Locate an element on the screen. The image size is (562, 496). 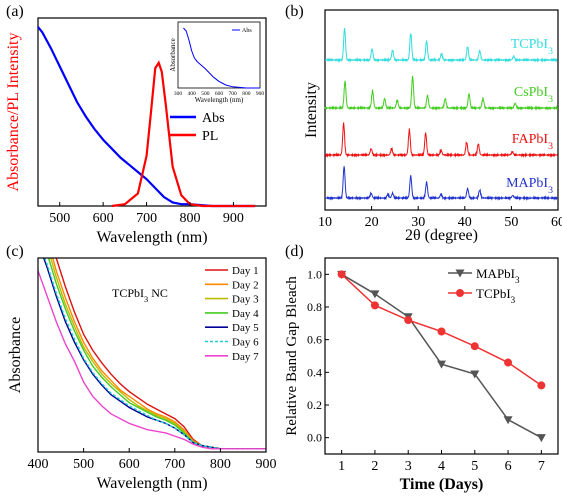
panel-label: (d) is located at coordinates (294, 251).